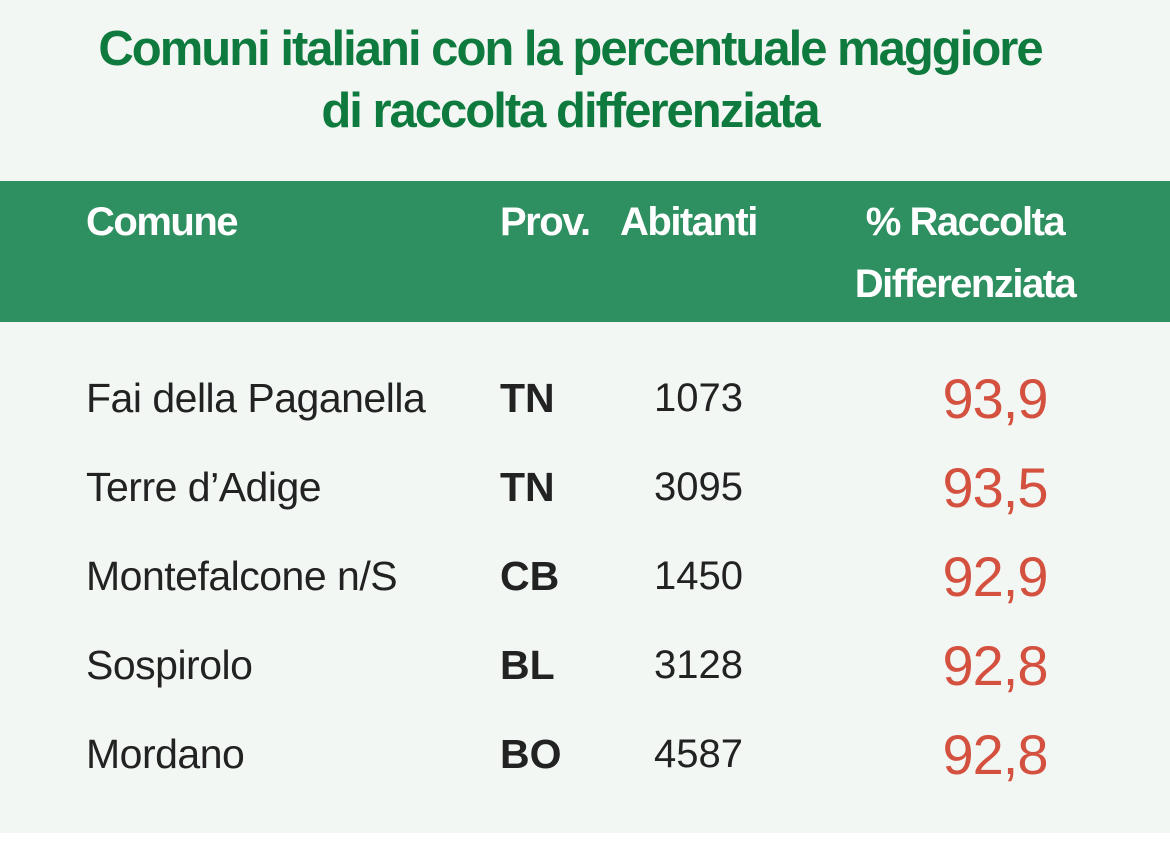  Describe the element at coordinates (698, 398) in the screenshot. I see `cell-abitanti: 1073` at that location.